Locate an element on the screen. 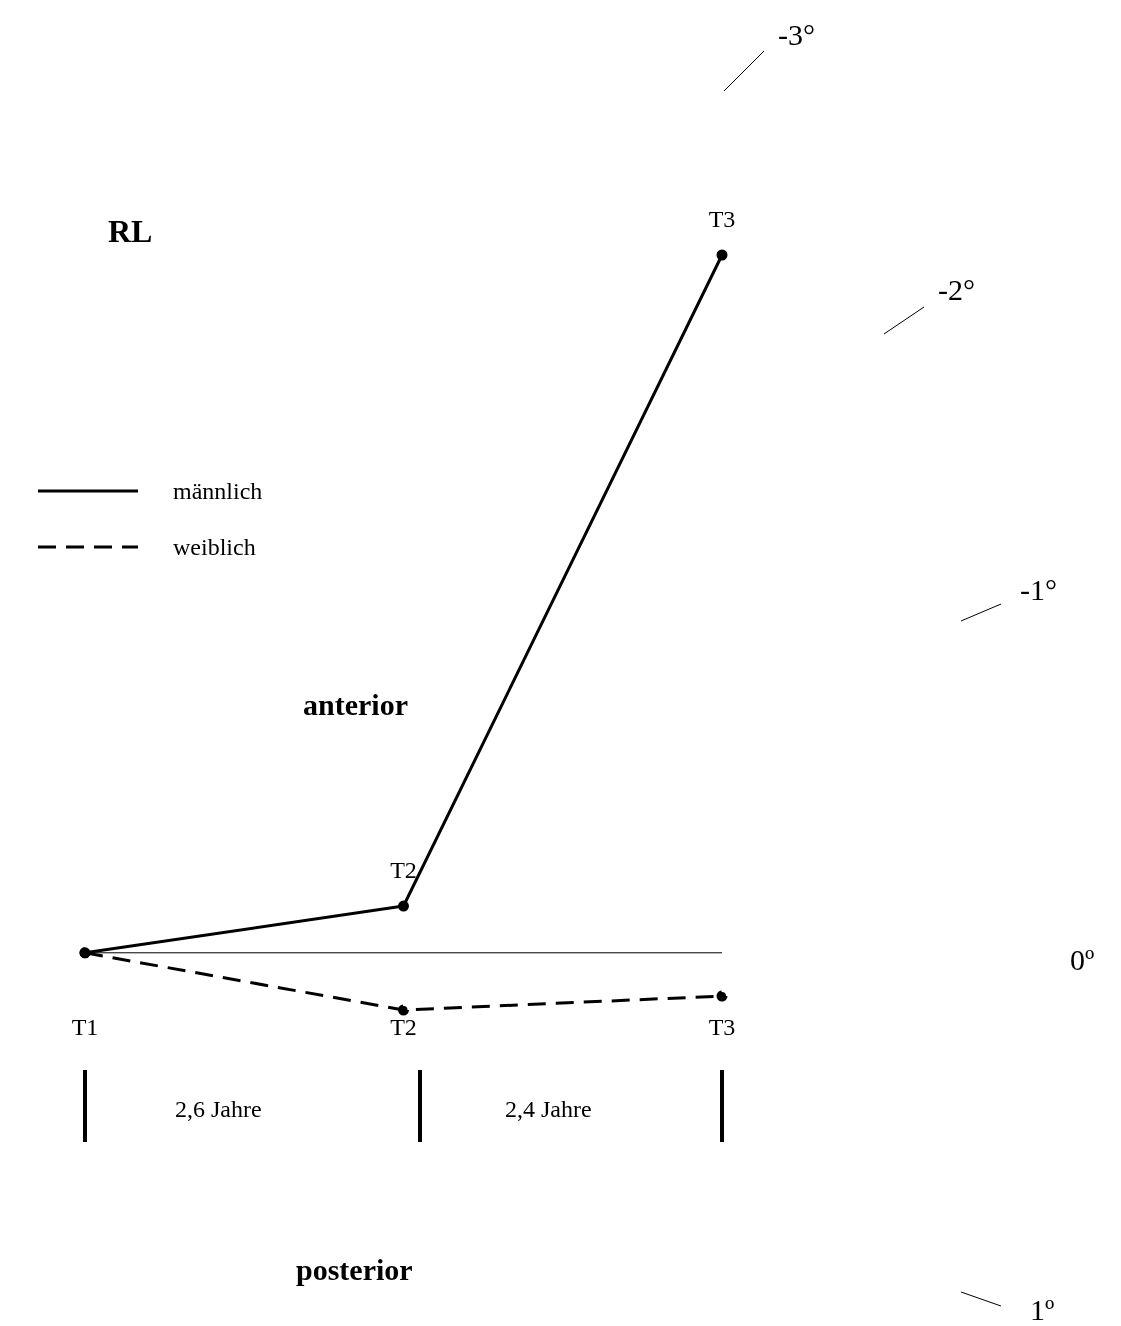 Image resolution: width=1121 pixels, height=1326 pixels. x-tick-label: T1 is located at coordinates (85, 1027).